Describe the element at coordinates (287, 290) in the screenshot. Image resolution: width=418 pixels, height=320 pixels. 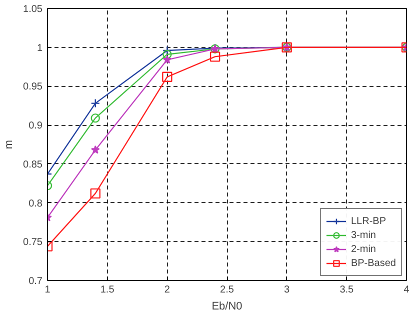
I see `x-tick-label: 3` at that location.